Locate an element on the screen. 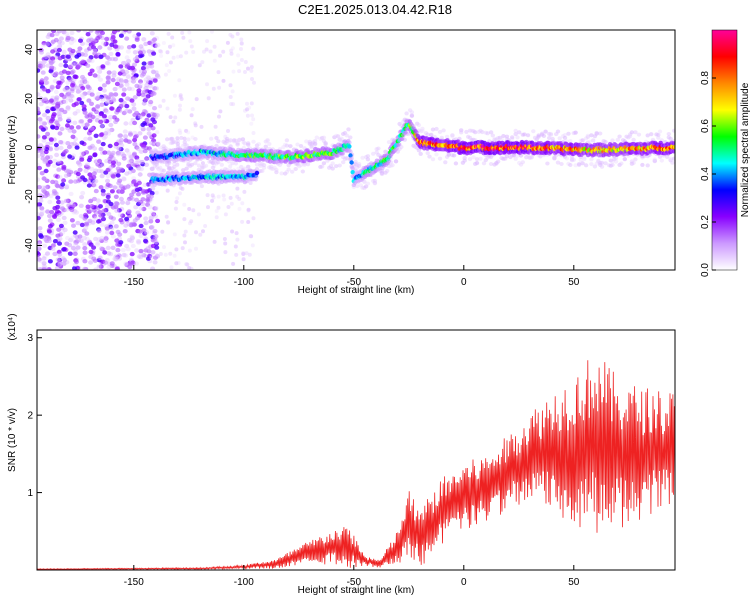  y-tick-label: 2 is located at coordinates (30, 416).